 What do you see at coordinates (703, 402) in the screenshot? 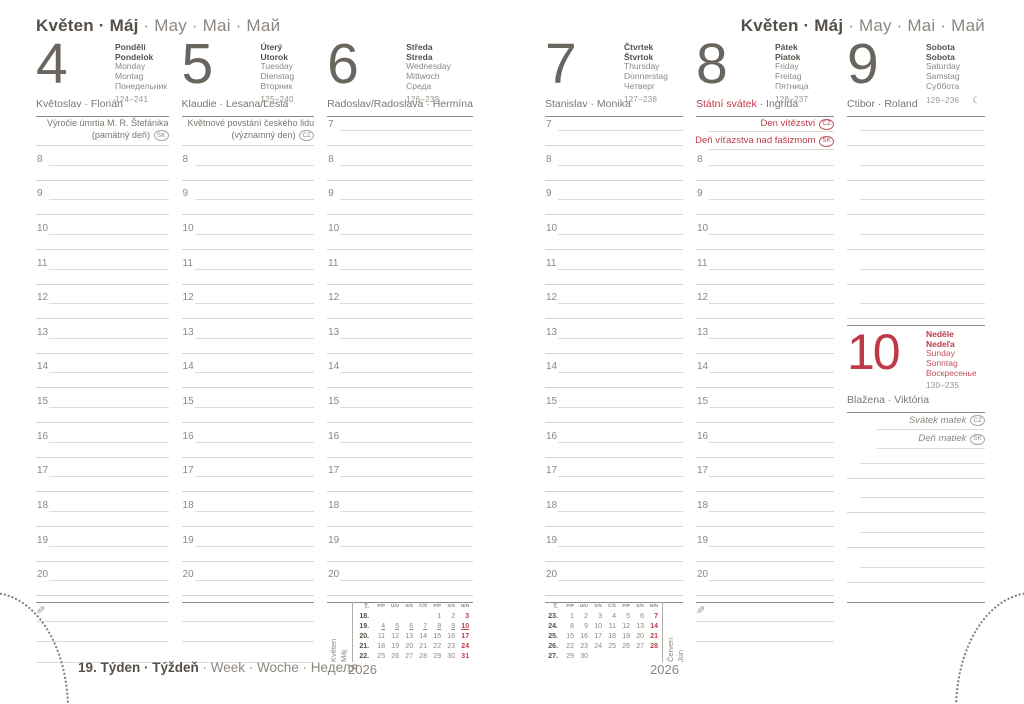
I see `hour-label: 15` at bounding box center [703, 402].